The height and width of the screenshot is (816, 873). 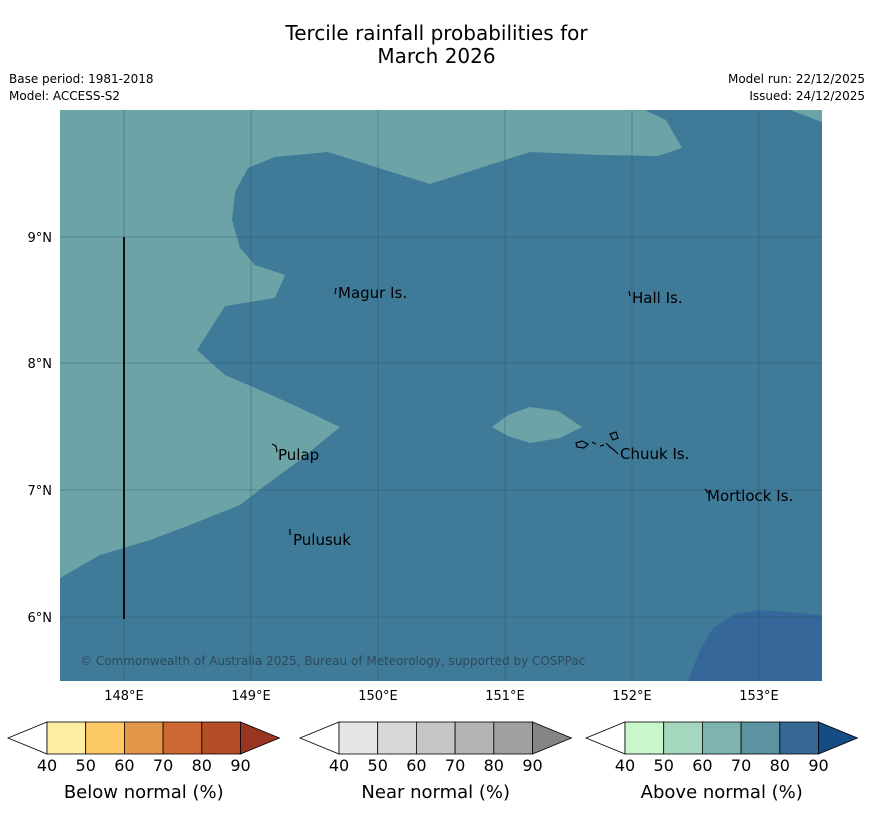 What do you see at coordinates (632, 696) in the screenshot?
I see `lon-tick-152e: 152°E` at bounding box center [632, 696].